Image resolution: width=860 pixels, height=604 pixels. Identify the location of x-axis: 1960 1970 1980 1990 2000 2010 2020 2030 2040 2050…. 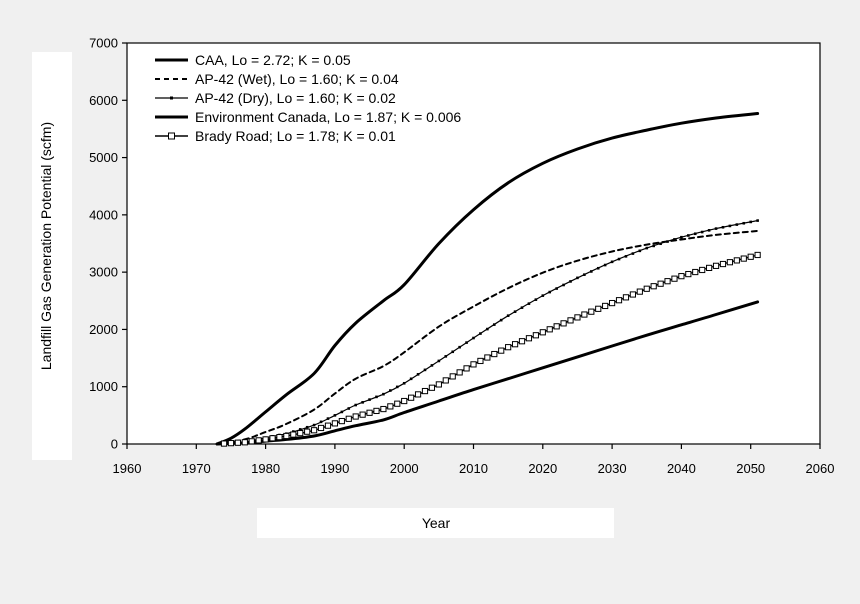
(474, 460).